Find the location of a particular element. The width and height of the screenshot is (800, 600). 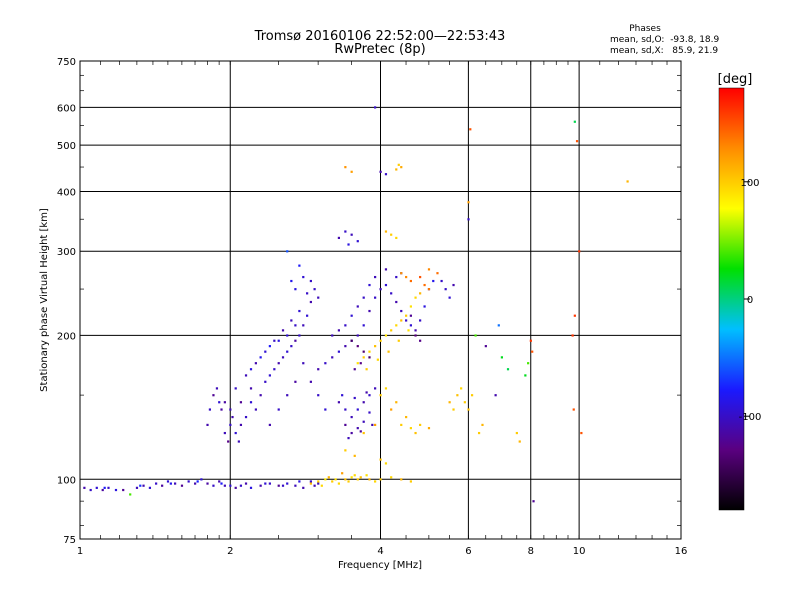

x-tick-label: 2 is located at coordinates (230, 551).